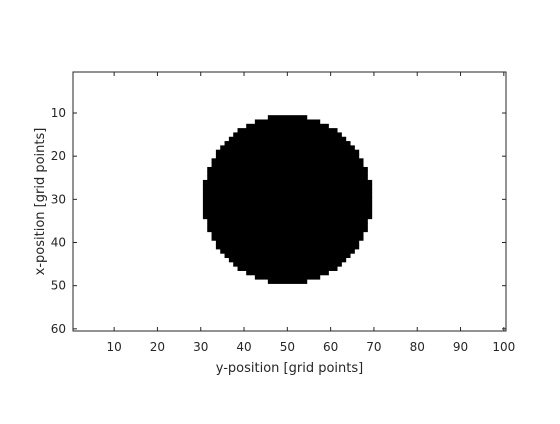 This screenshot has height=424, width=560. I want to click on y-tick-label: 30, so click(58, 199).